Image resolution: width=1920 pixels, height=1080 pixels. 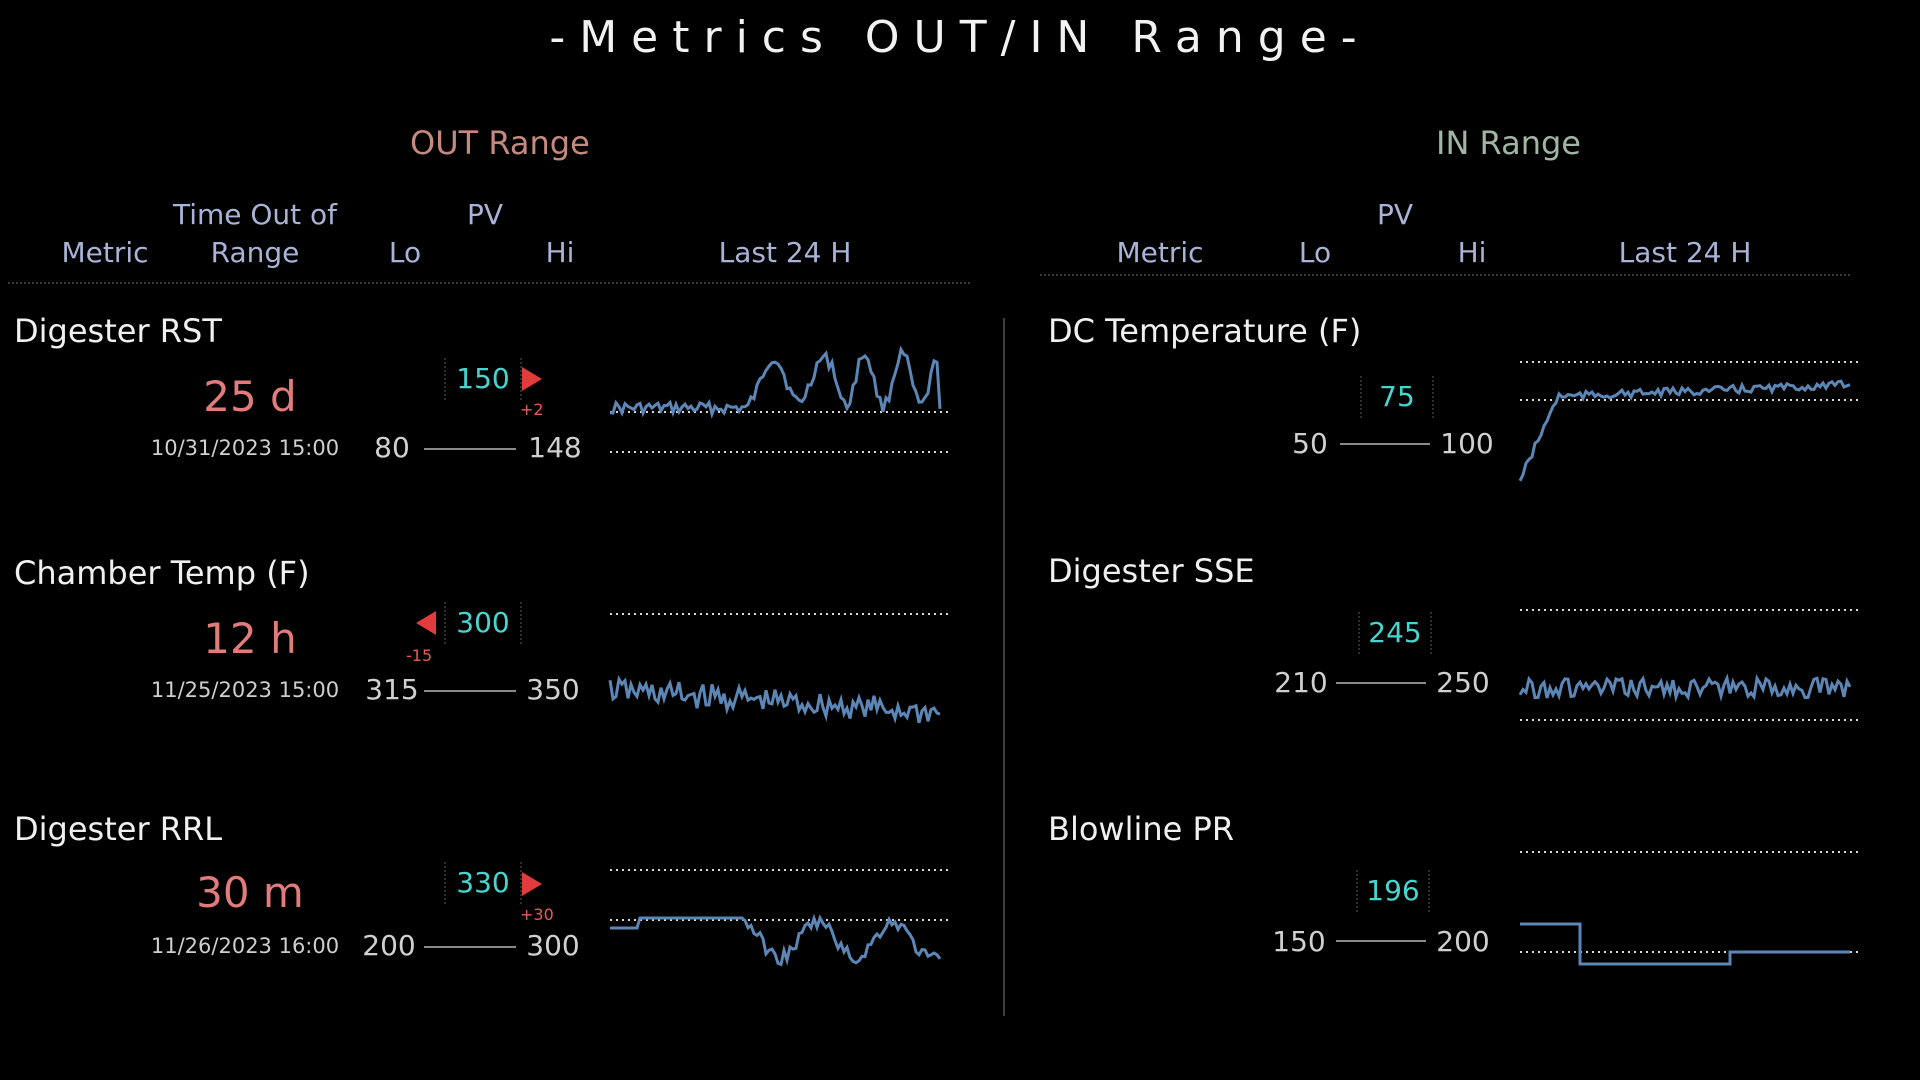 I want to click on in-row-1-hi: 100, so click(x=1467, y=443).